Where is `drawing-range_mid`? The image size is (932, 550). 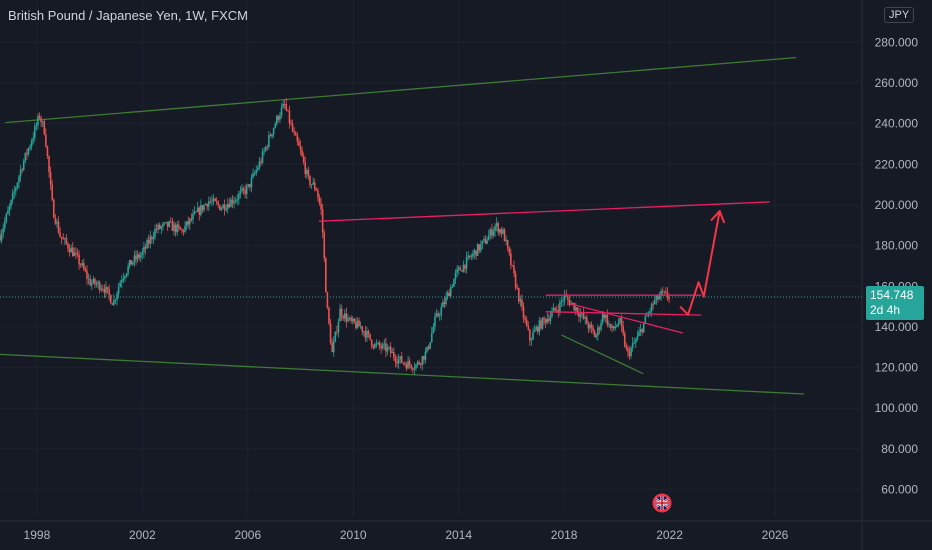
drawing-range_mid is located at coordinates (623, 313).